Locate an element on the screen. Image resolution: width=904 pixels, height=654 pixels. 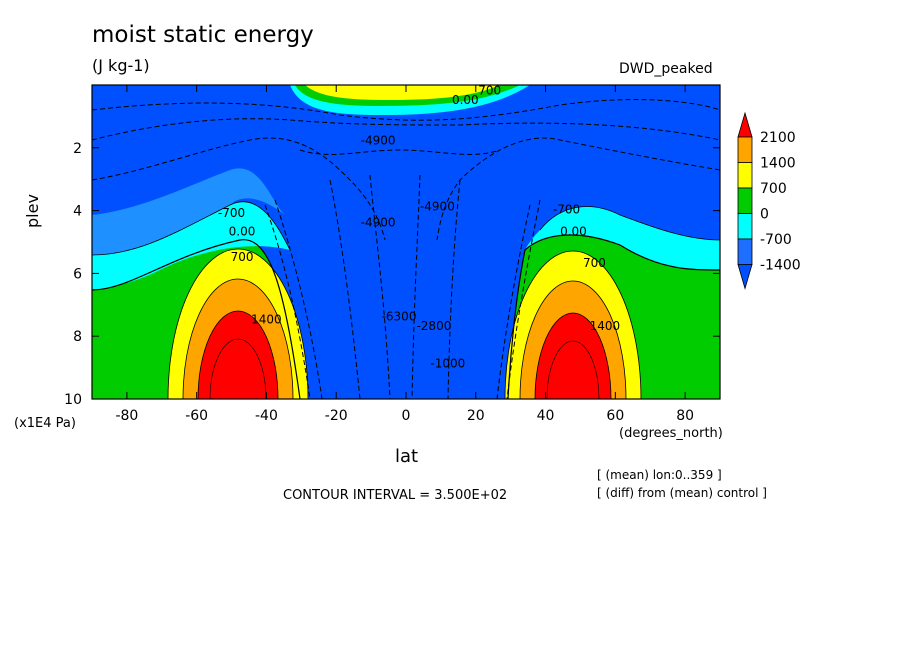
x-tick-label: 60 is located at coordinates (615, 416).